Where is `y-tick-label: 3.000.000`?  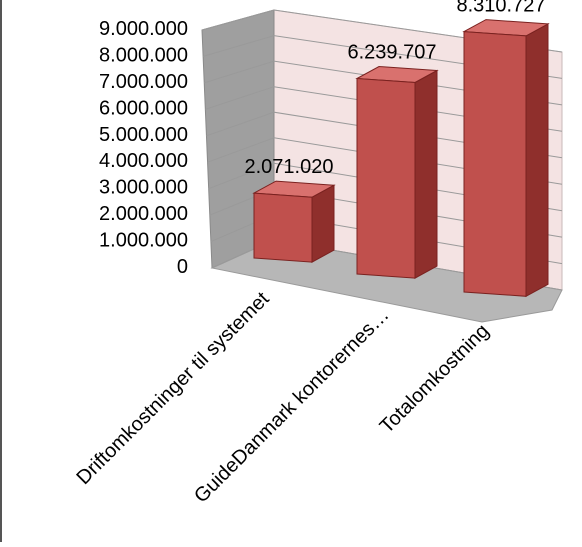
y-tick-label: 3.000.000 is located at coordinates (143, 188).